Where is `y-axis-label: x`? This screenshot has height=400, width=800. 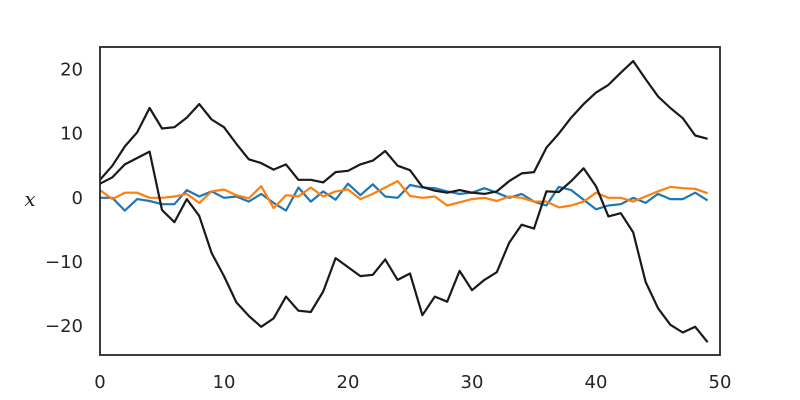
y-axis-label: x is located at coordinates (29, 199).